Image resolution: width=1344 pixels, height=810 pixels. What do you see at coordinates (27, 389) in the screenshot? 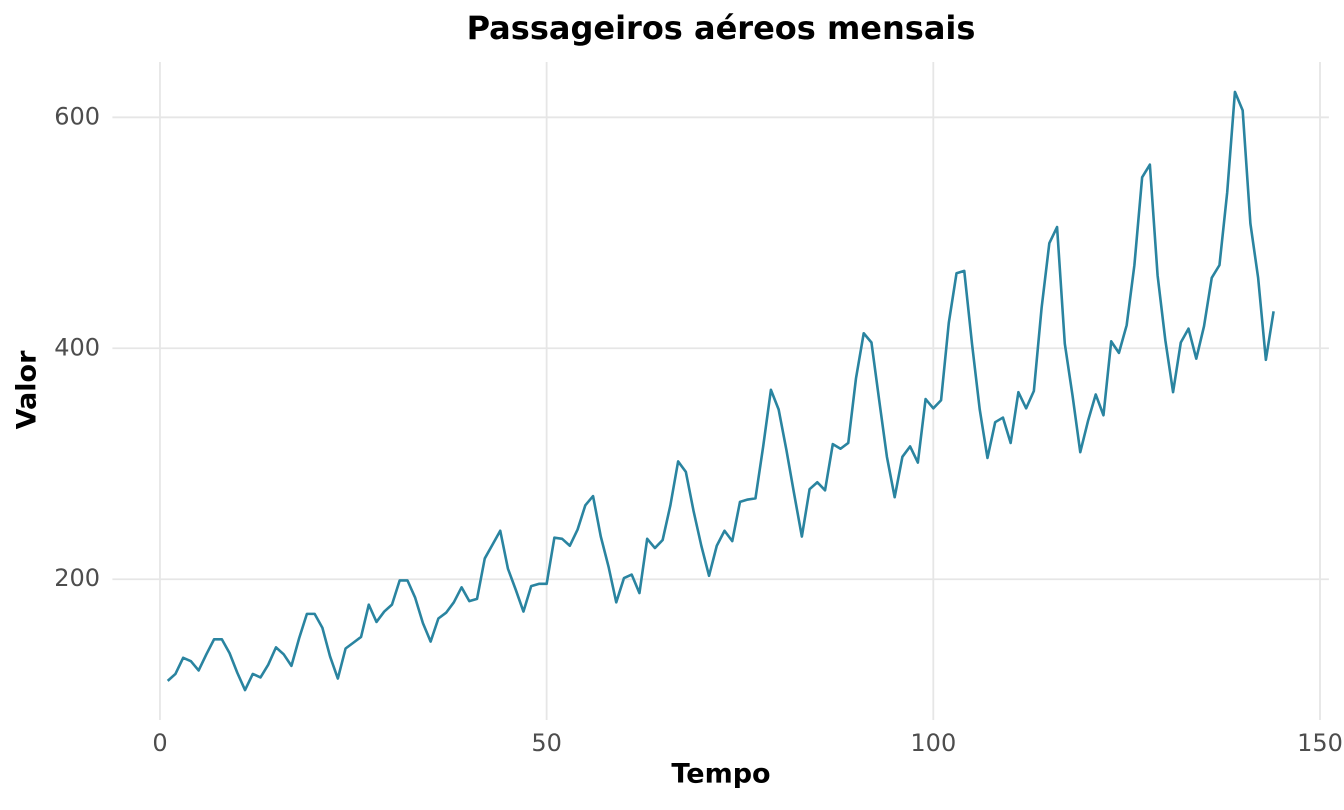
I see `y-axis-title: Valor` at bounding box center [27, 389].